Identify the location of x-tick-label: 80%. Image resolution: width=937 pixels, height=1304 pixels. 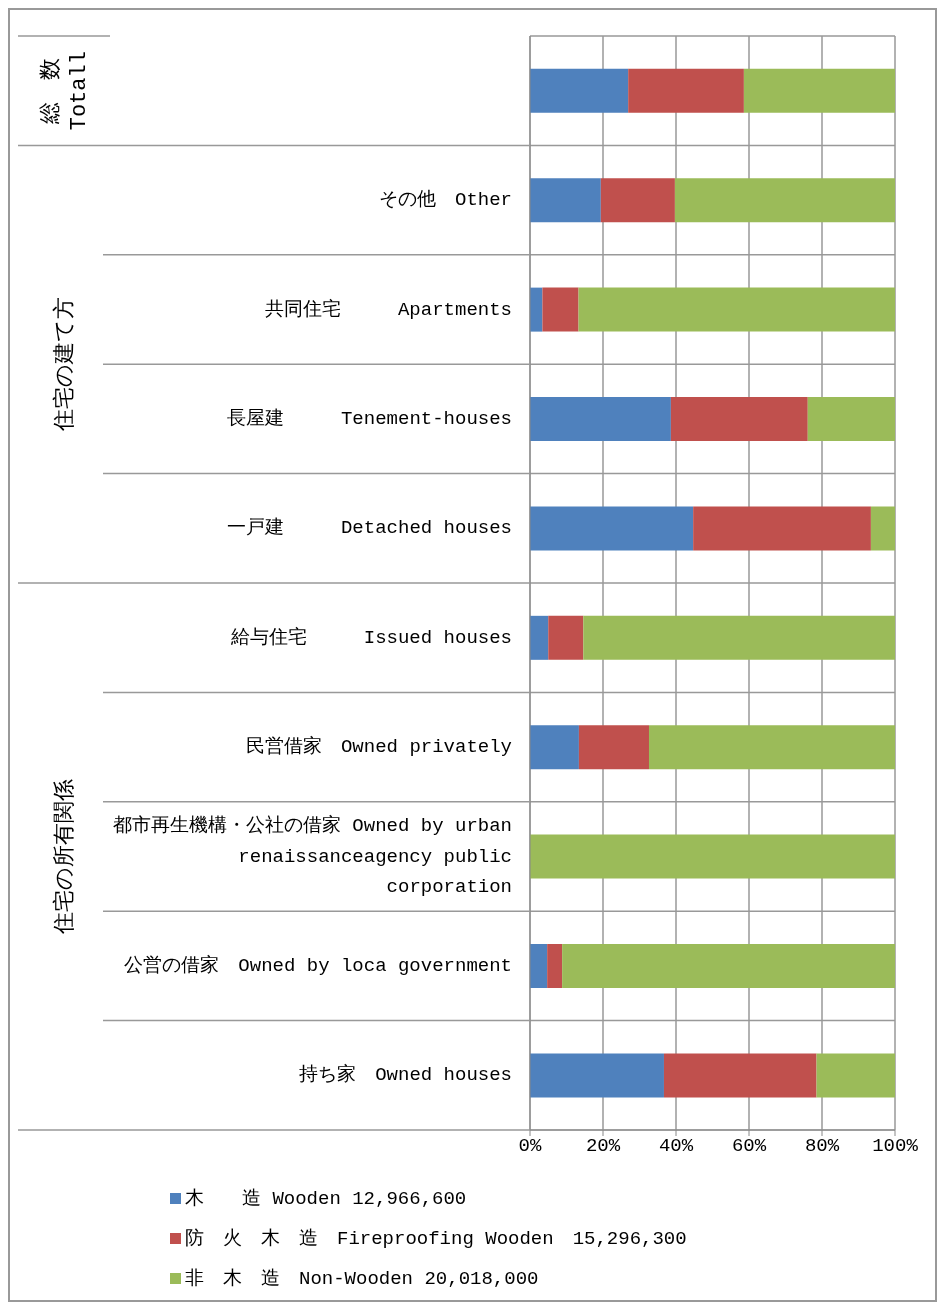
(822, 1146).